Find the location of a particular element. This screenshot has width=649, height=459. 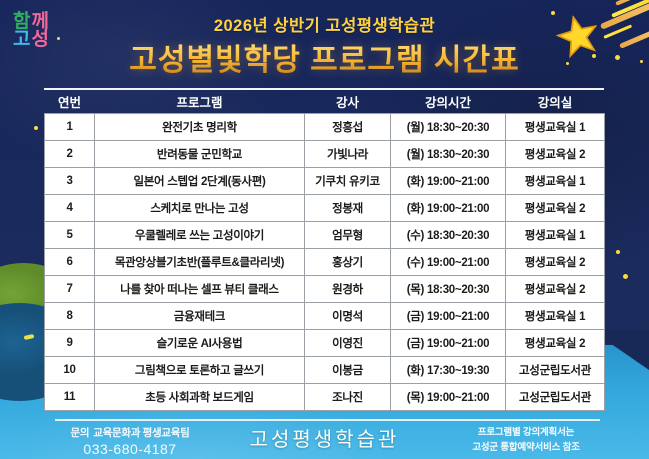

table-cell: 9 is located at coordinates (69, 343).